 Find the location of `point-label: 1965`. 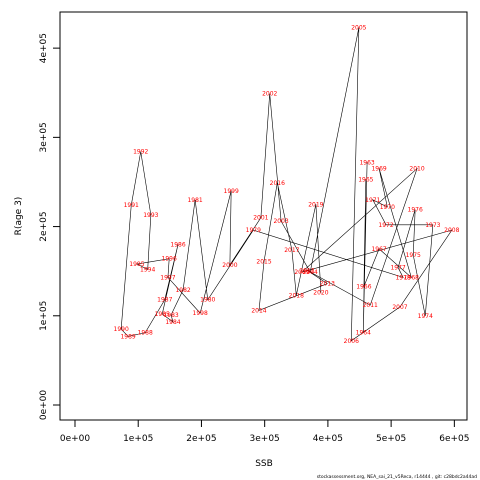

point-label: 1965 is located at coordinates (365, 179).